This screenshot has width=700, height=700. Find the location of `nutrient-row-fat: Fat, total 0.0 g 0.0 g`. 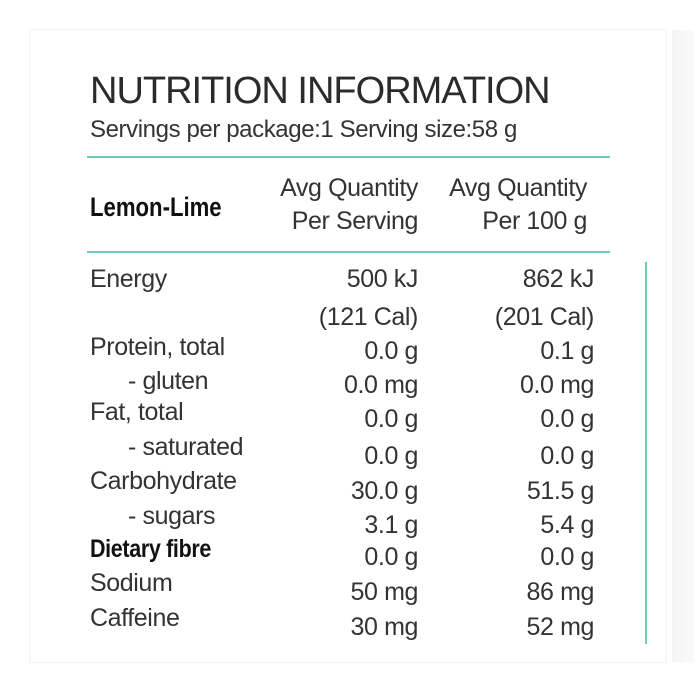

nutrient-row-fat: Fat, total 0.0 g 0.0 g is located at coordinates (350, 415).